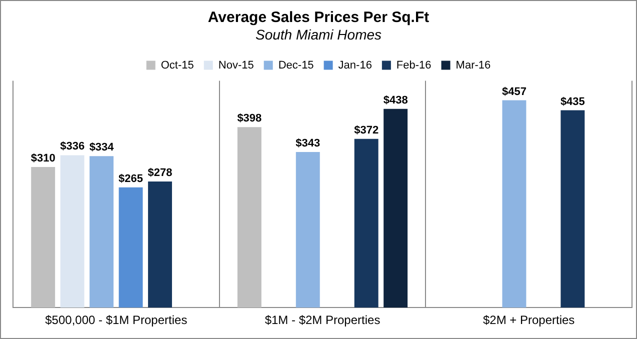 The image size is (637, 339). What do you see at coordinates (102, 148) in the screenshot?
I see `data-label: $334` at bounding box center [102, 148].